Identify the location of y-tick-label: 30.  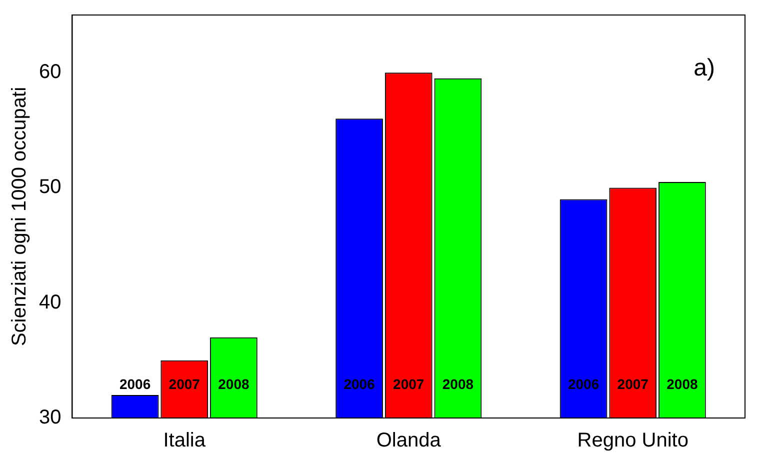
(50, 417).